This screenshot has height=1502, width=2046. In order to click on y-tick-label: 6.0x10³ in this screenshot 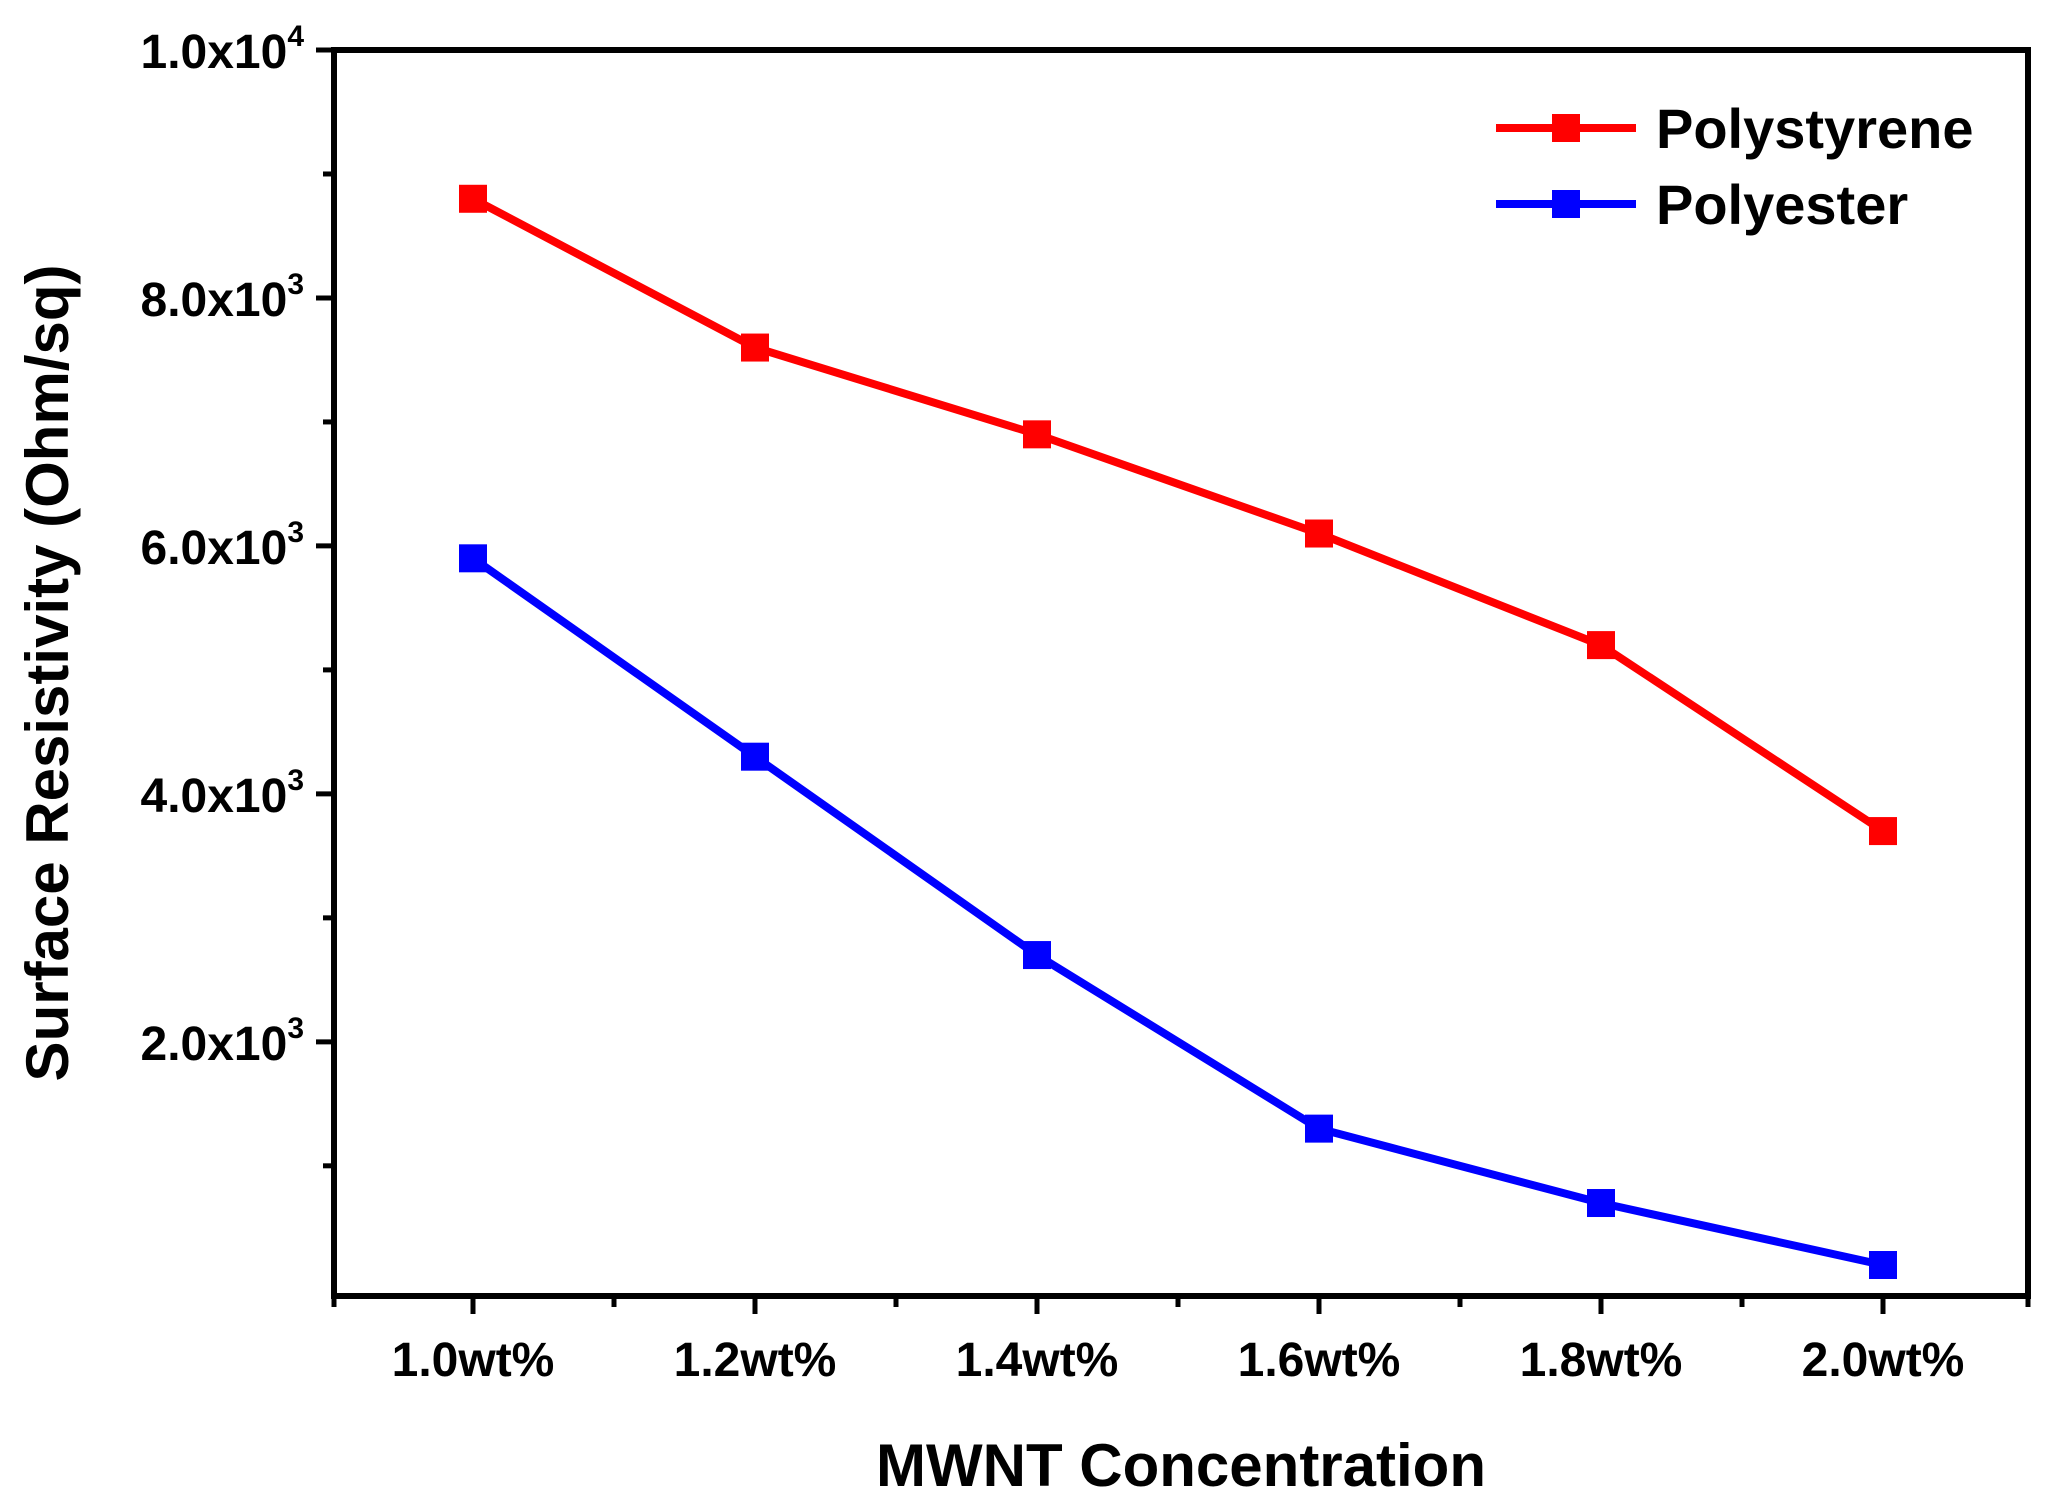, I will do `click(223, 545)`.